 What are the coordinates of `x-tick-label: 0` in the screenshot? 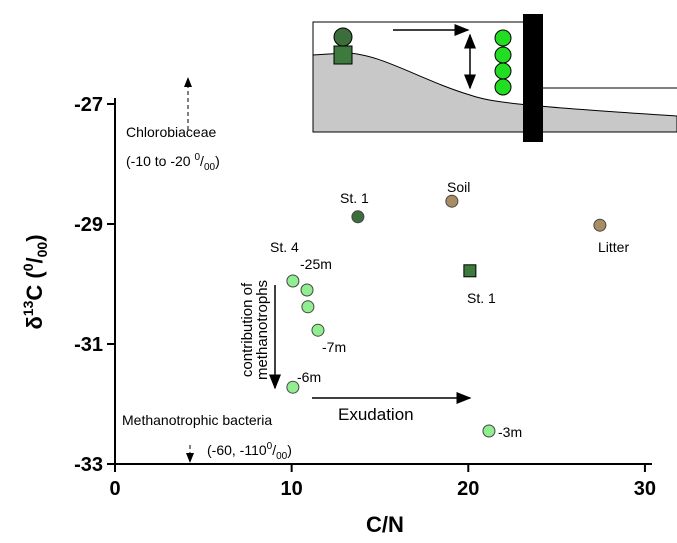 It's located at (114, 489).